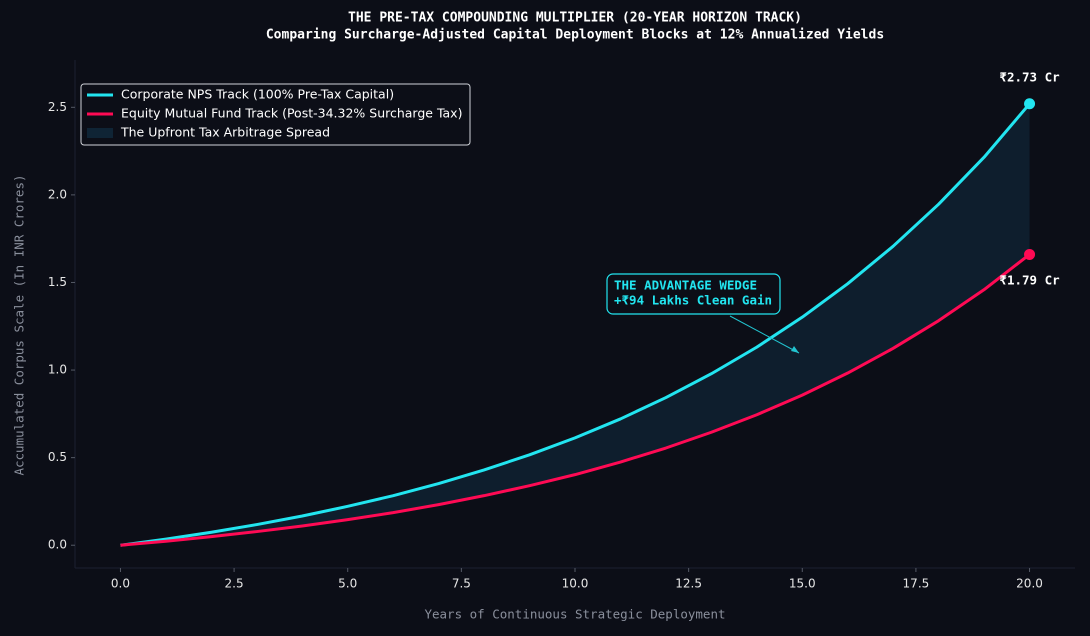 Image resolution: width=1090 pixels, height=636 pixels. Describe the element at coordinates (234, 584) in the screenshot. I see `x-tick-label: 2.5` at that location.